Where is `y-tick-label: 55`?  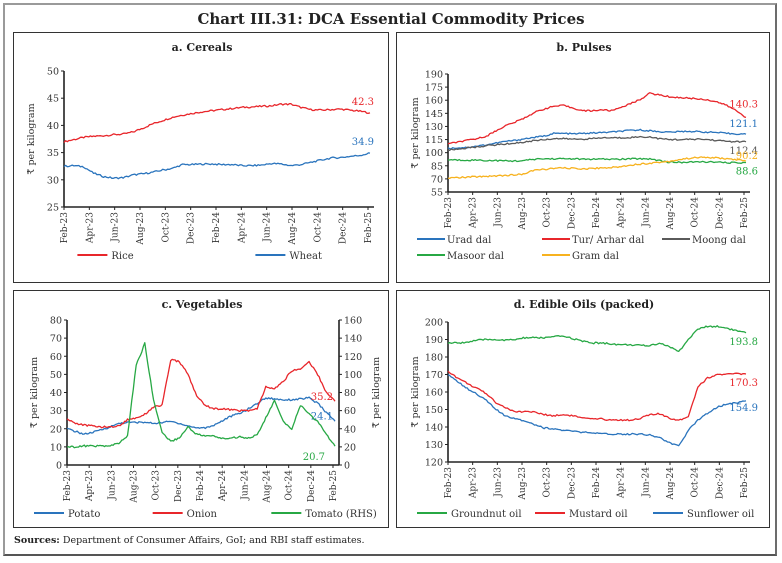 y-tick-label: 55 is located at coordinates (437, 193).